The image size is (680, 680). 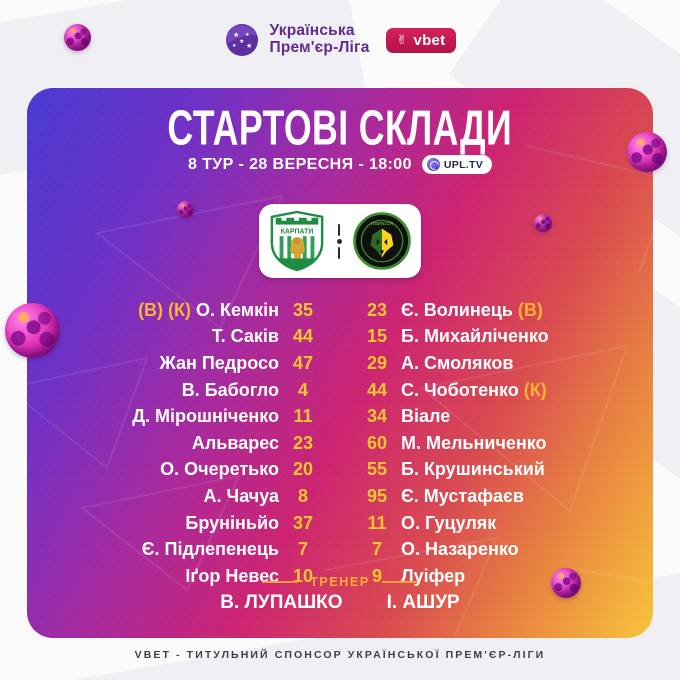 I want to click on home-player-number: 37, so click(x=303, y=522).